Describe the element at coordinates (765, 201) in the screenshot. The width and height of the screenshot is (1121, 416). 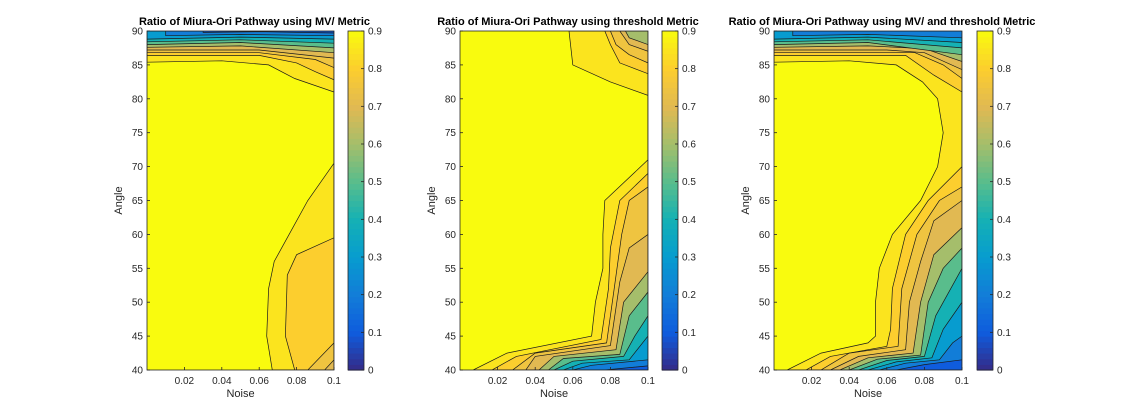
I see `y-tick-label: 65` at that location.